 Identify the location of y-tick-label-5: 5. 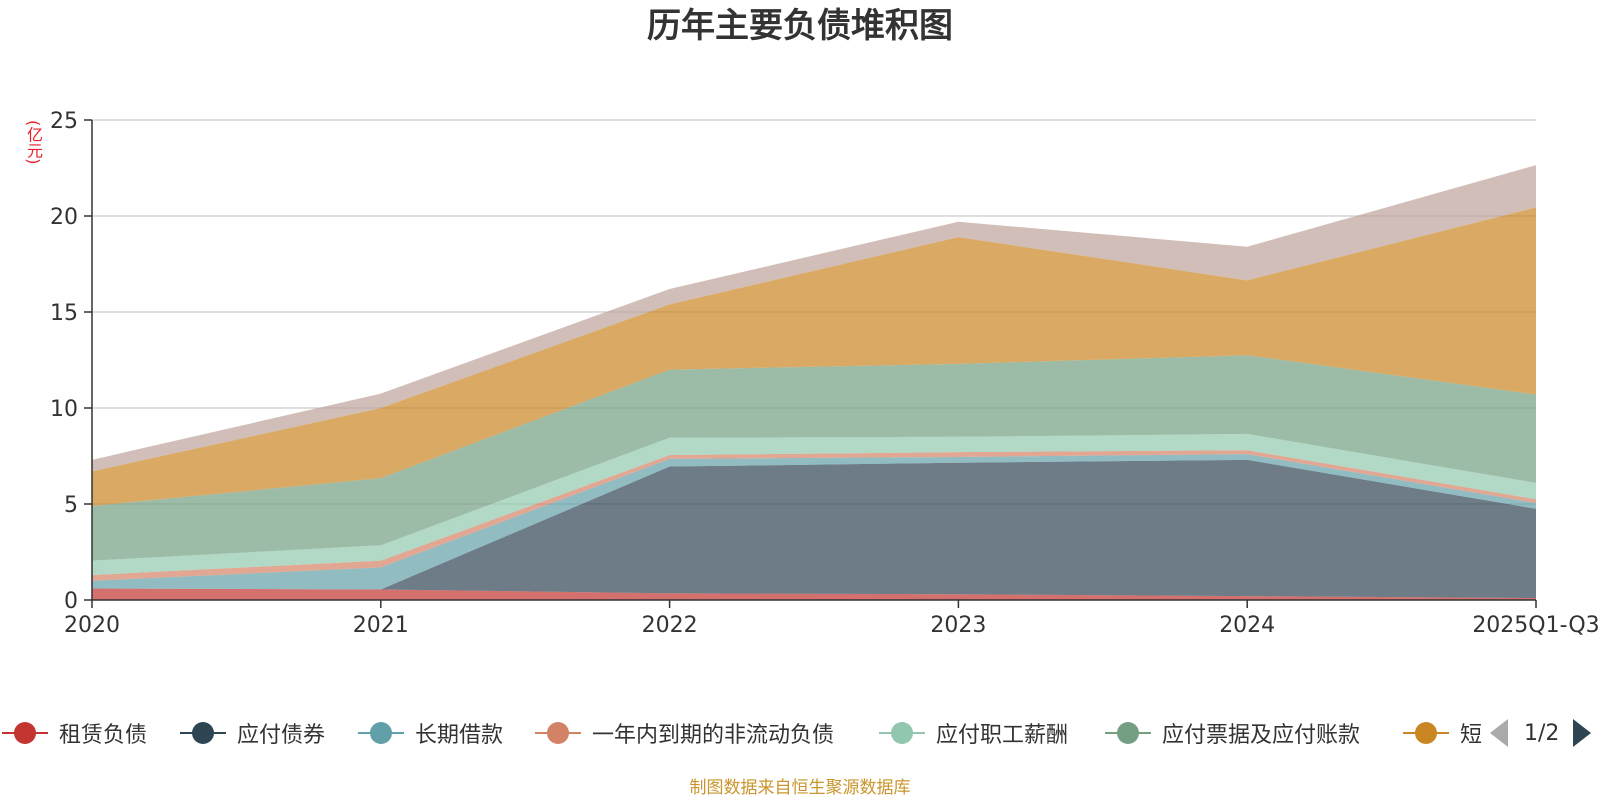
(71, 505).